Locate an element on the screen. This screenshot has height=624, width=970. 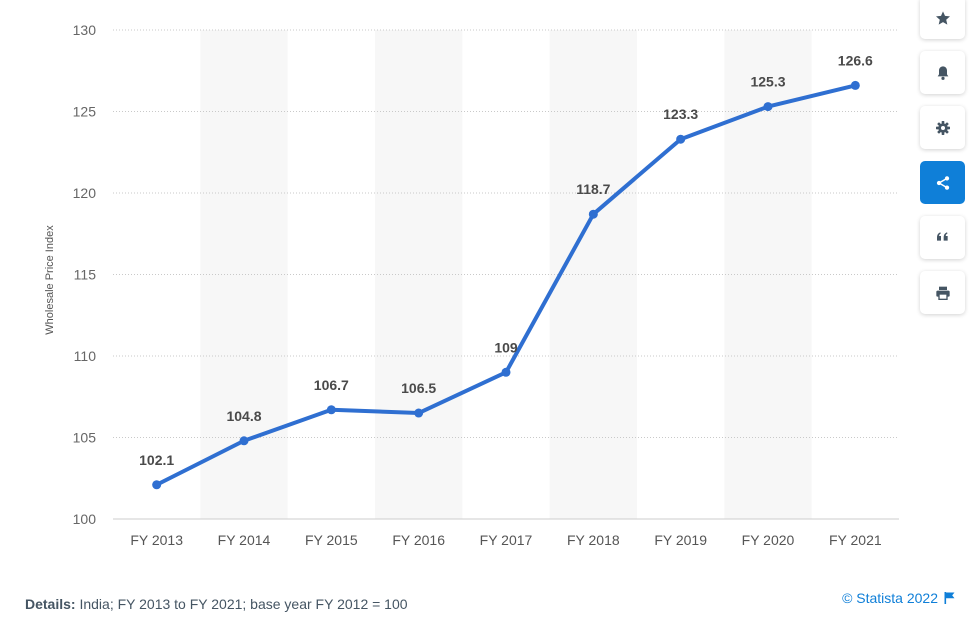
data-label: 125.3 is located at coordinates (767, 82).